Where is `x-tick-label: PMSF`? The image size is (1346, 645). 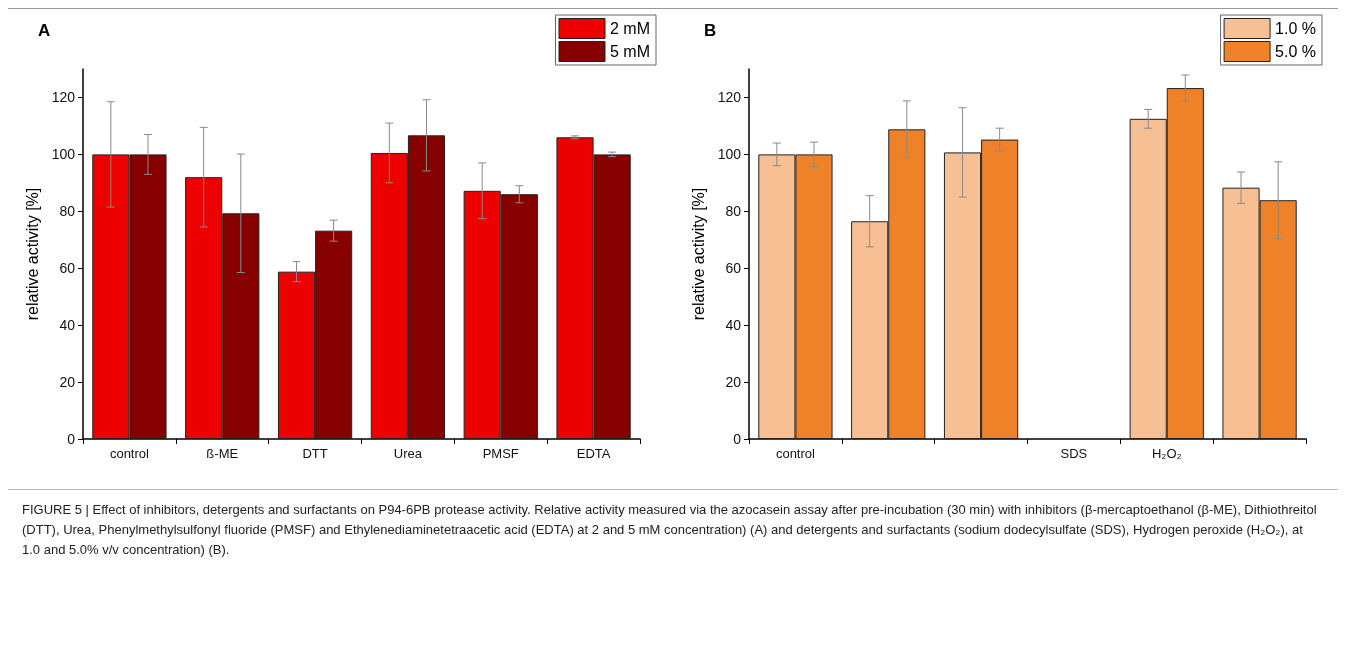
x-tick-label: PMSF is located at coordinates (500, 453).